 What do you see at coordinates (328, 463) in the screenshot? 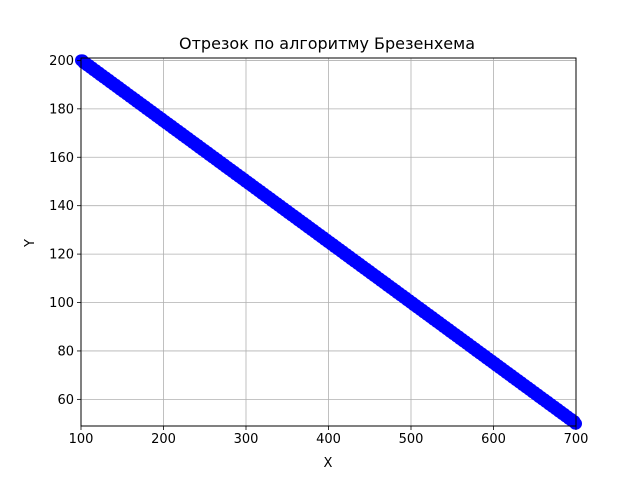
I see `x-axis-label: X` at bounding box center [328, 463].